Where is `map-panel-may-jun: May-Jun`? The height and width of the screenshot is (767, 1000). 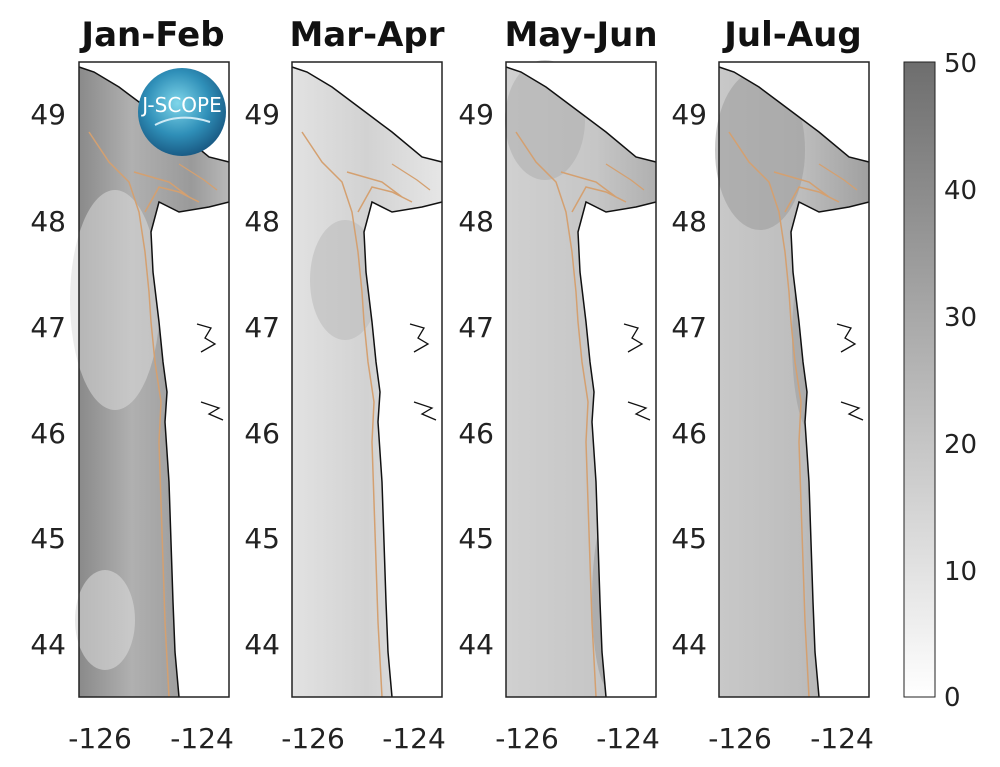 map-panel-may-jun: May-Jun is located at coordinates (581, 356).